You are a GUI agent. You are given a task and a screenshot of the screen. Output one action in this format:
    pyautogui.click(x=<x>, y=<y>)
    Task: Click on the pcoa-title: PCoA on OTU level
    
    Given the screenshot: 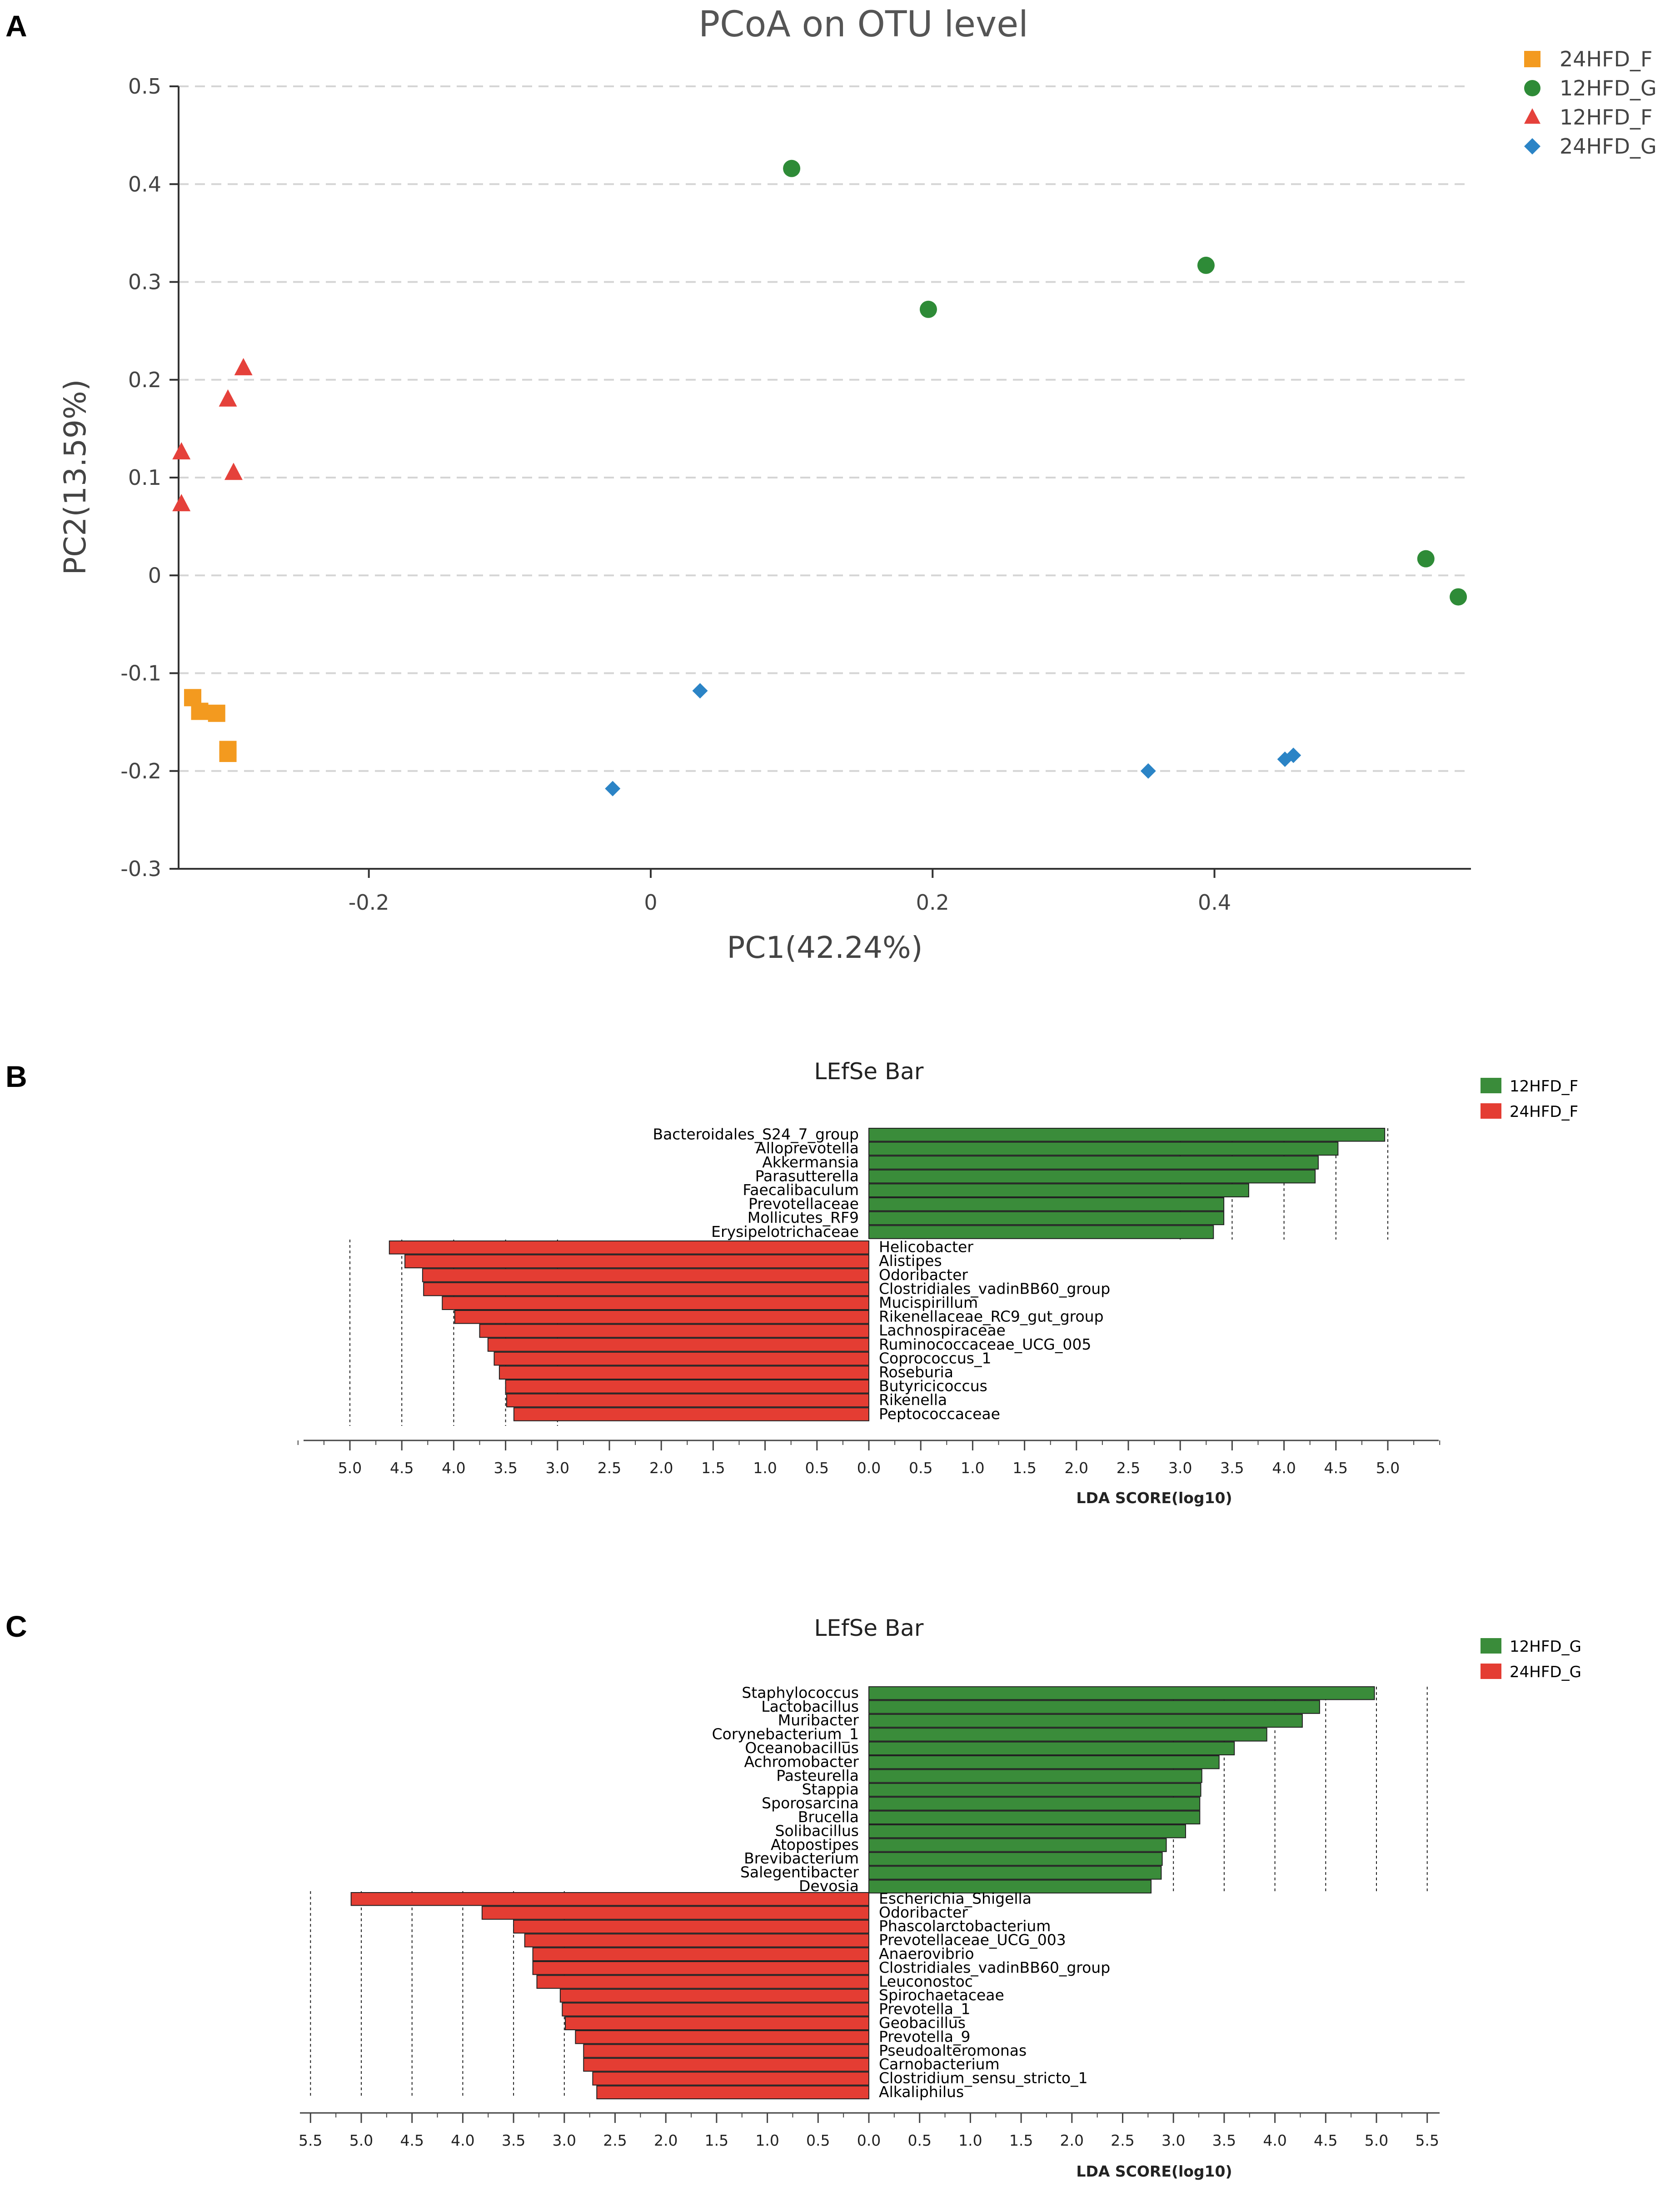 What is the action you would take?
    pyautogui.click(x=863, y=25)
    